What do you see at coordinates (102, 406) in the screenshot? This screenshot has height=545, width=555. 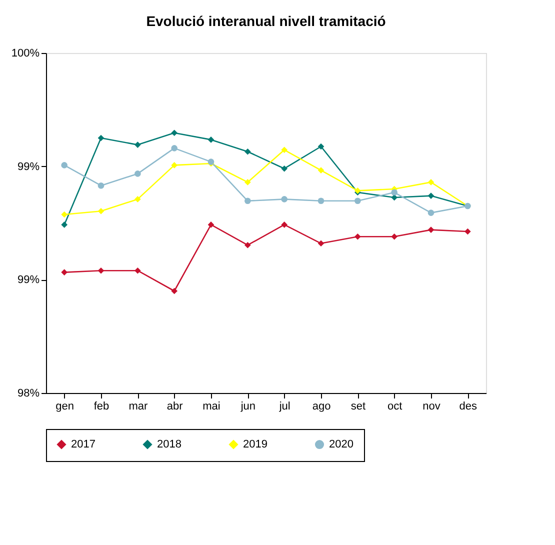 I see `x-tick-label: feb` at bounding box center [102, 406].